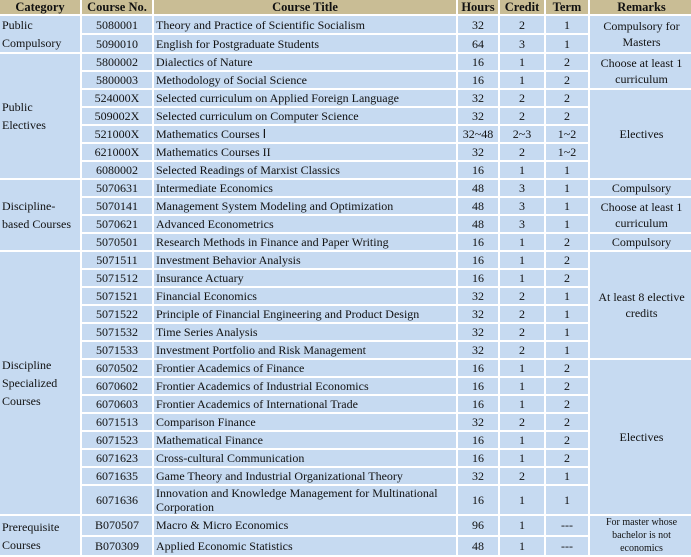 The width and height of the screenshot is (691, 557). Describe the element at coordinates (305, 134) in the screenshot. I see `course-title-cell: Mathematics Courses Ⅰ` at that location.